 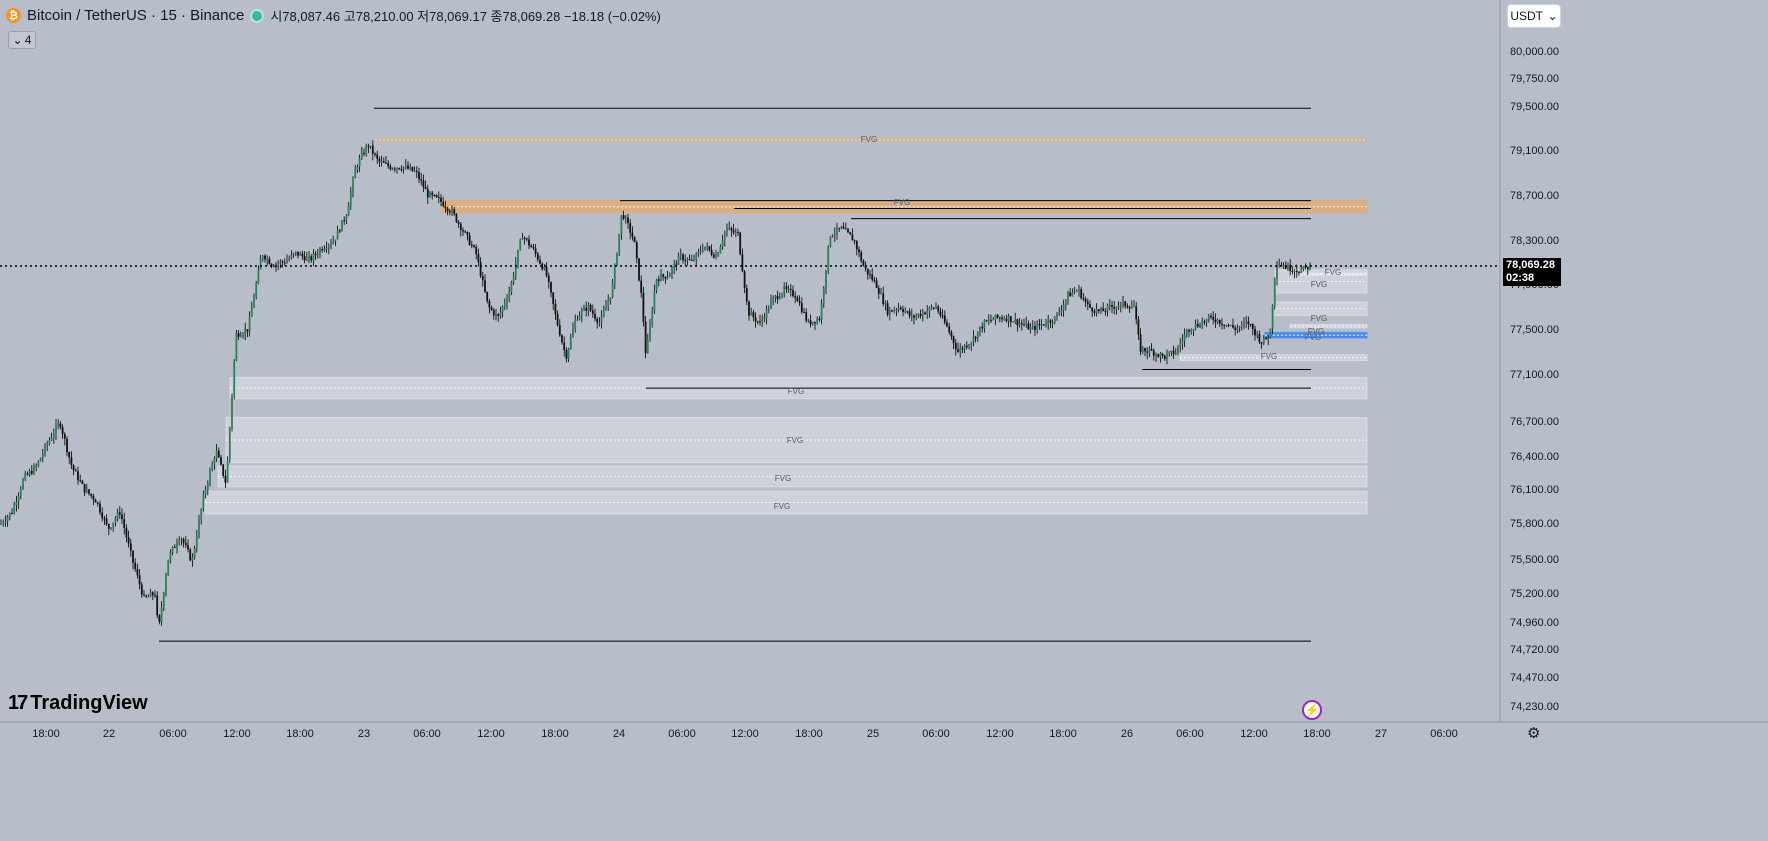 I want to click on x-tick-label: 06:00, so click(x=427, y=734).